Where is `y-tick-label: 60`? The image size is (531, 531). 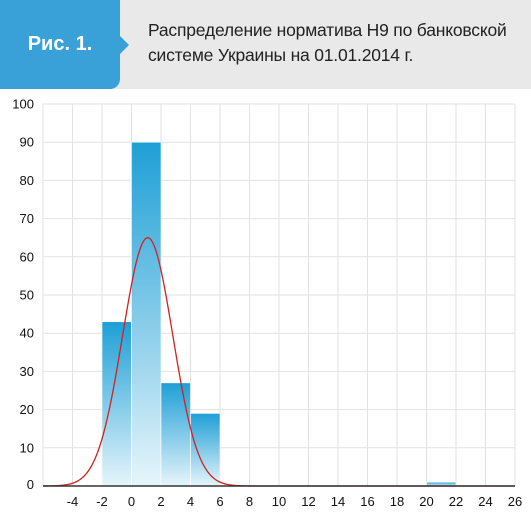
y-tick-label: 60 is located at coordinates (27, 256).